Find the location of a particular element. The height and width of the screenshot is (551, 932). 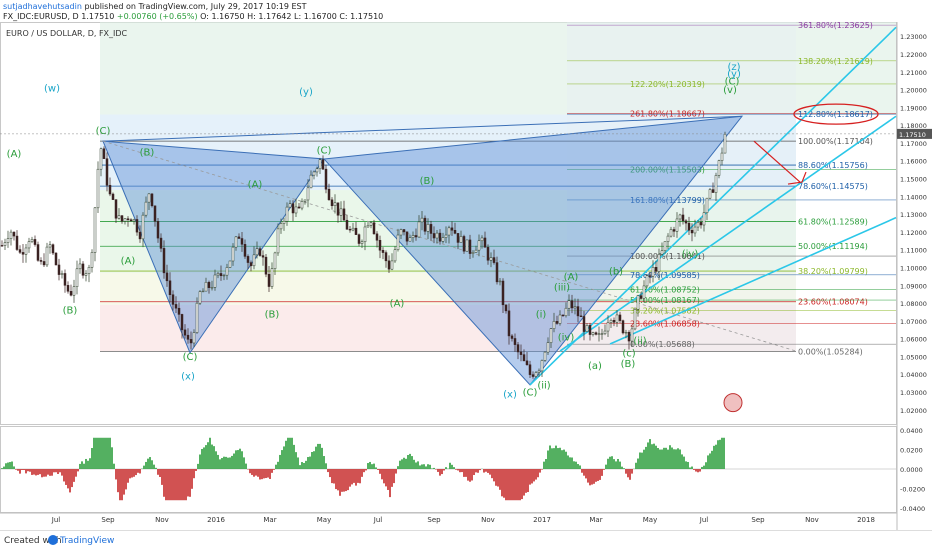

wave-label: (B) is located at coordinates (628, 364).